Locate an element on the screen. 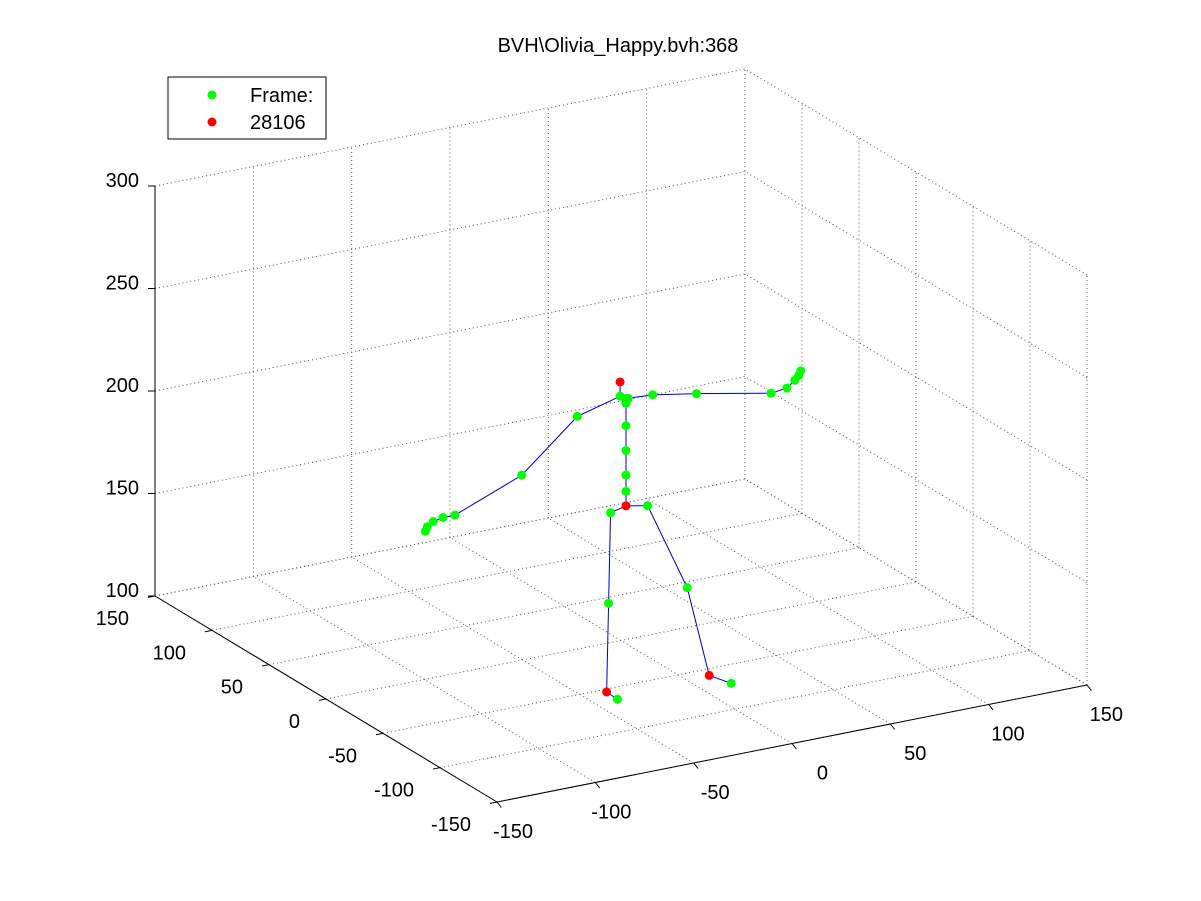 This screenshot has width=1201, height=901. z-tick-label: 250 is located at coordinates (122, 284).